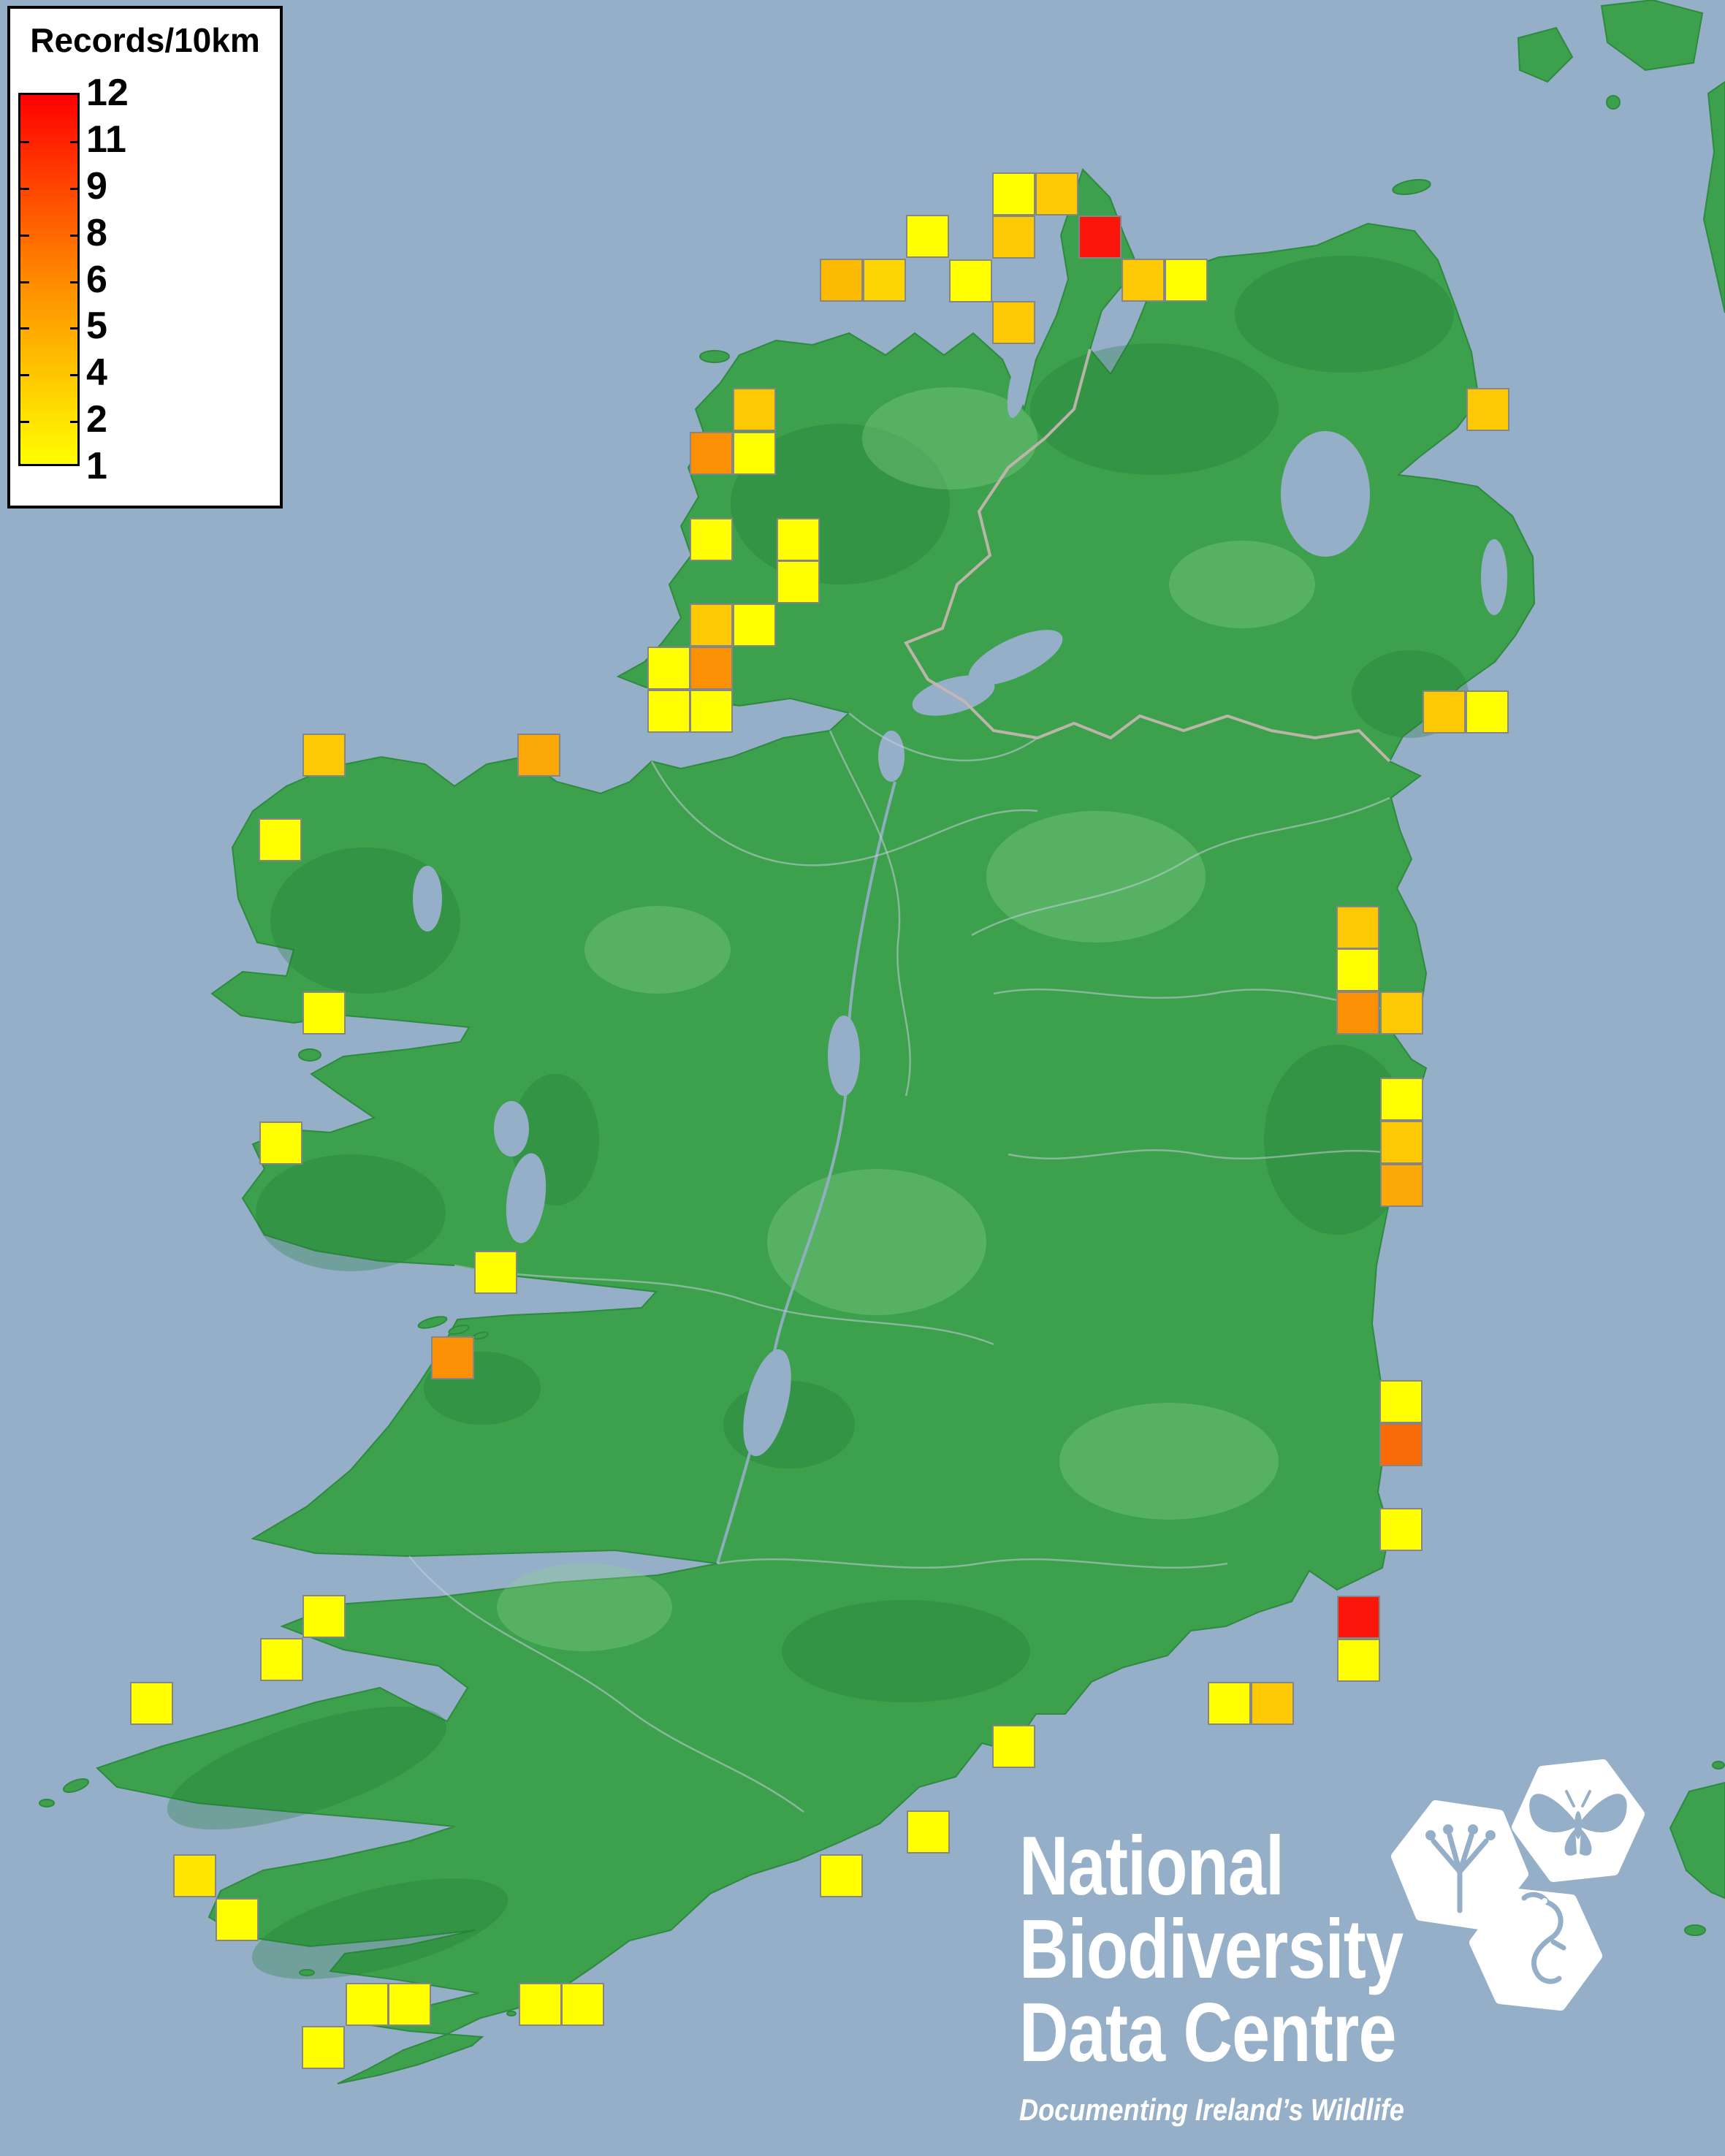 The image size is (1725, 2156). Describe the element at coordinates (97, 232) in the screenshot. I see `legend-value-label: 8` at that location.